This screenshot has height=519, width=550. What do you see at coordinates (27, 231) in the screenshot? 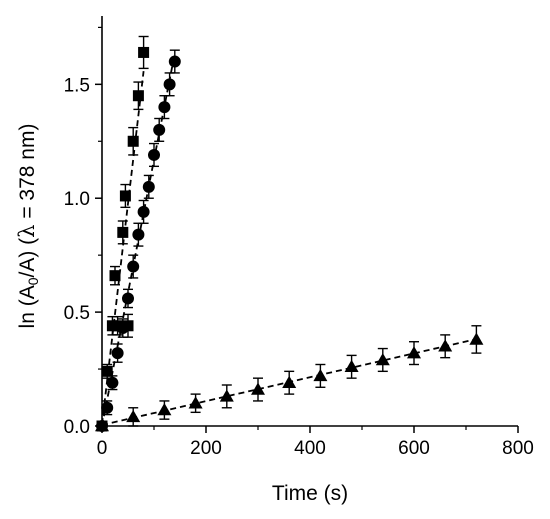
I see `y-axis-label-lambda: λ` at bounding box center [27, 231].